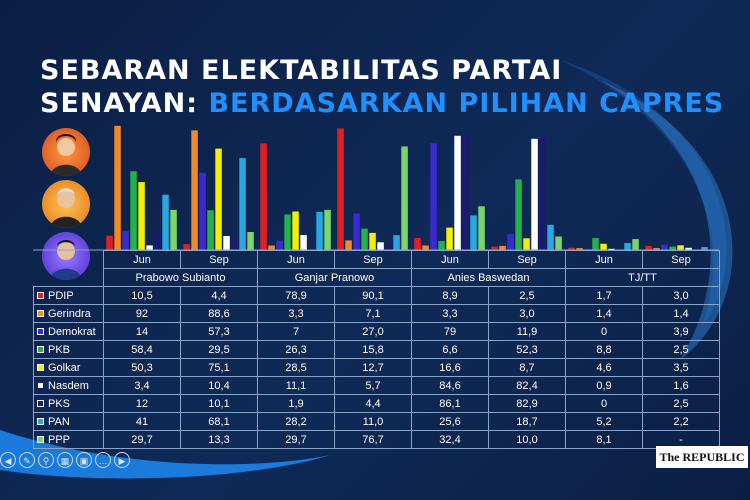 The image size is (750, 500). Describe the element at coordinates (604, 331) in the screenshot. I see `data-label: 0` at that location.